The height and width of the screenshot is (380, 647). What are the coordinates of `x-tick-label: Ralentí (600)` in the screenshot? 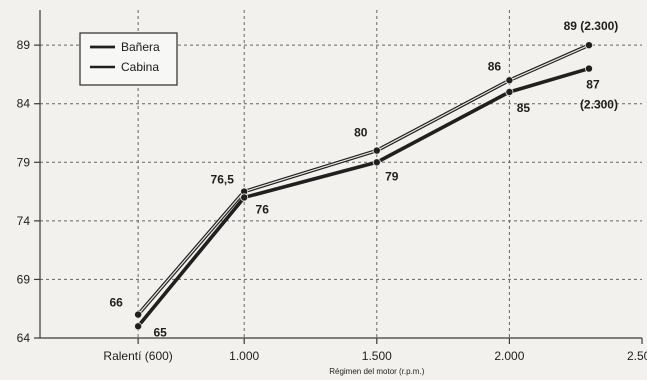 It's located at (137, 356).